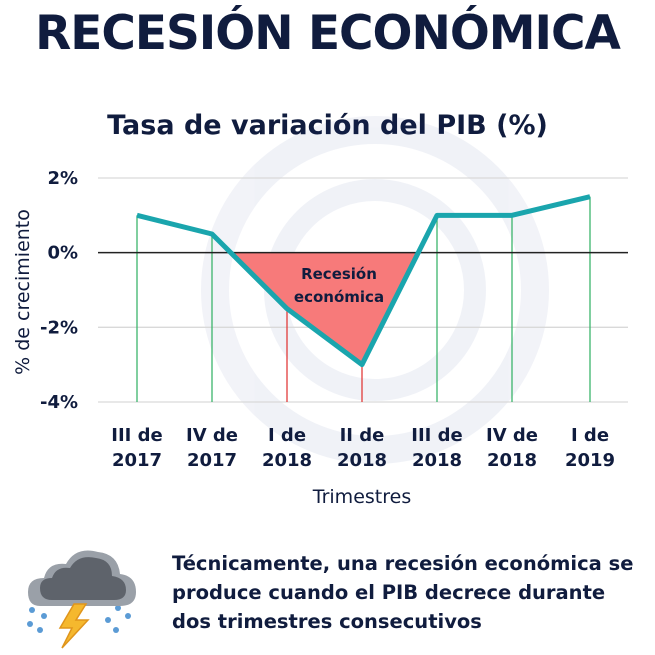  Describe the element at coordinates (590, 448) in the screenshot. I see `x-tick-label: I de 2019` at that location.